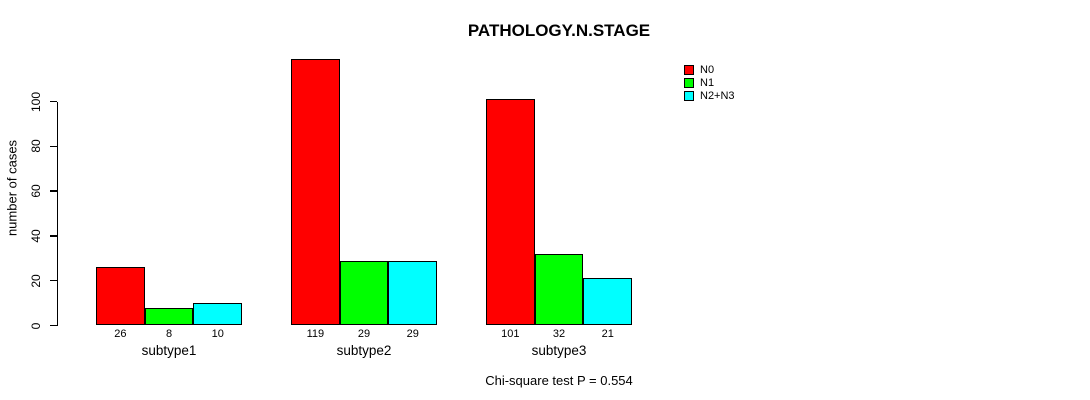 This screenshot has width=1090, height=400. Describe the element at coordinates (218, 314) in the screenshot. I see `bar-N2+N3-subtype1` at that location.